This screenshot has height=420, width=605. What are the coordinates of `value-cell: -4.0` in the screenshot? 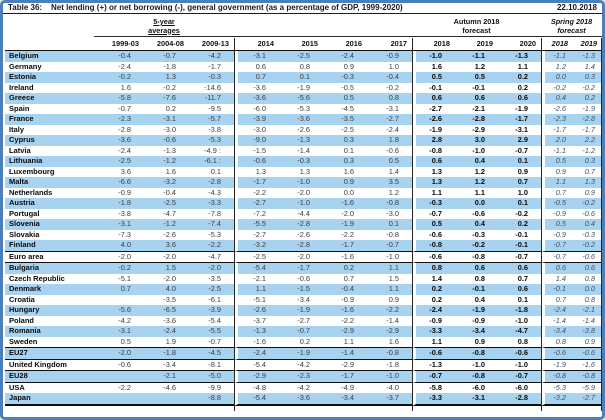 It's located at (393, 387).